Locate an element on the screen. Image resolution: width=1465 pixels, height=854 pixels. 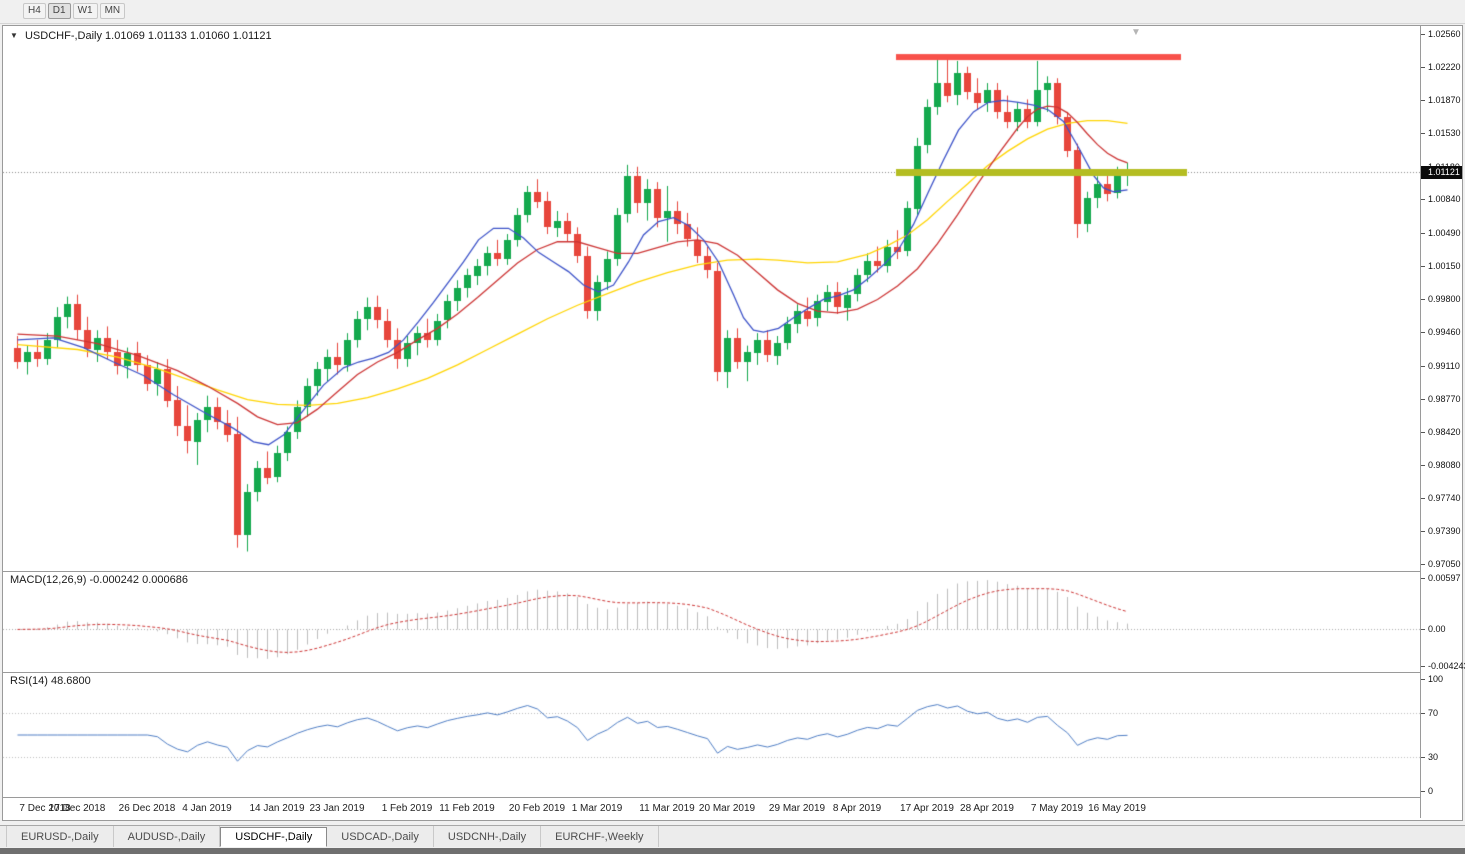
date-axis-label: 20 Feb 2019 is located at coordinates (537, 808).